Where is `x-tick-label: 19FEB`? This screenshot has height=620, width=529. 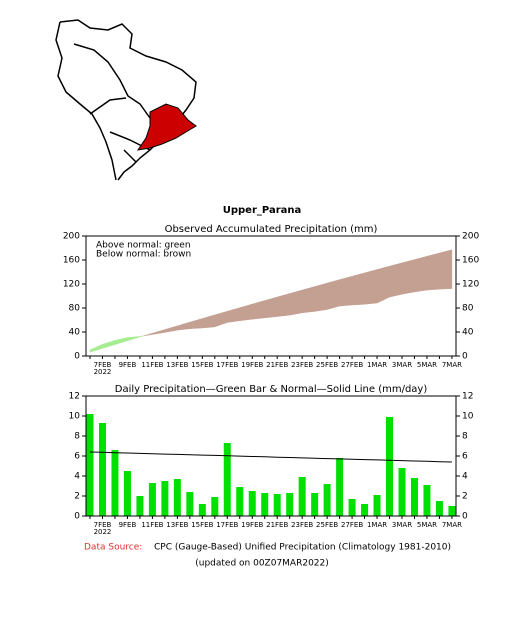
x-tick-label: 19FEB is located at coordinates (252, 365).